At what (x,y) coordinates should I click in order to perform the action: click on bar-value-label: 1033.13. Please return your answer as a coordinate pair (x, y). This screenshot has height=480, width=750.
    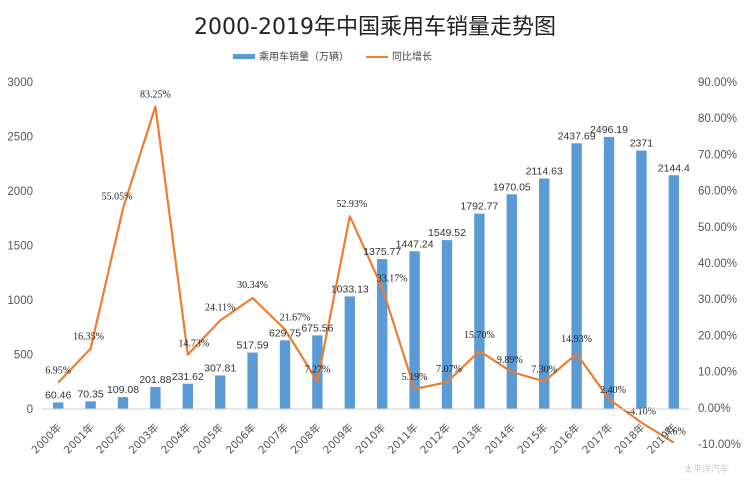
    Looking at the image, I should click on (350, 289).